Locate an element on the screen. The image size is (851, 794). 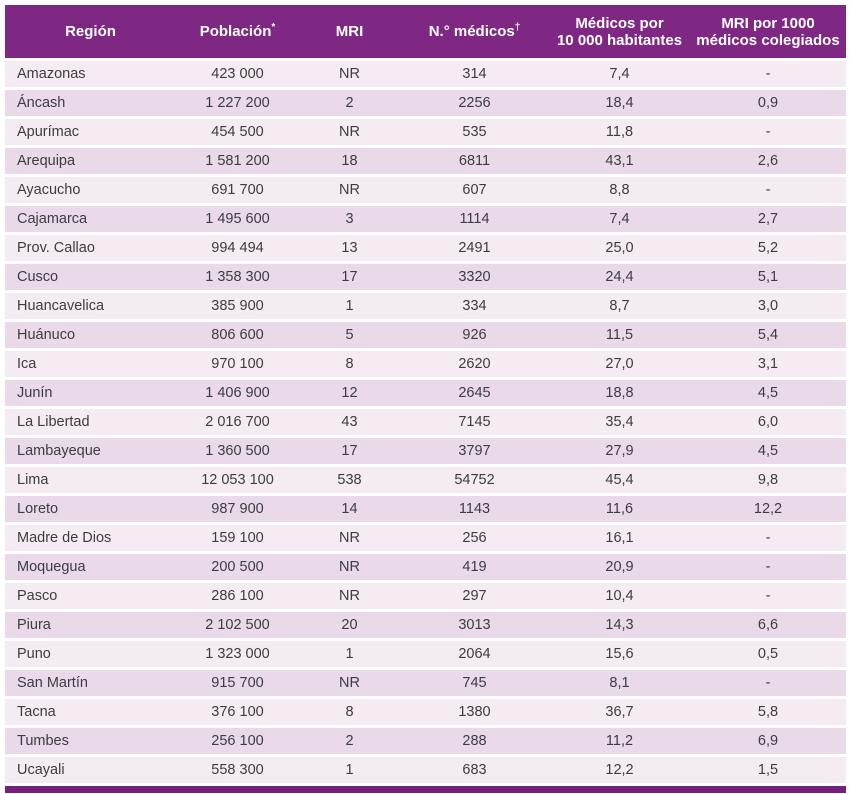
cell-num-medicos: 3013 is located at coordinates (474, 625).